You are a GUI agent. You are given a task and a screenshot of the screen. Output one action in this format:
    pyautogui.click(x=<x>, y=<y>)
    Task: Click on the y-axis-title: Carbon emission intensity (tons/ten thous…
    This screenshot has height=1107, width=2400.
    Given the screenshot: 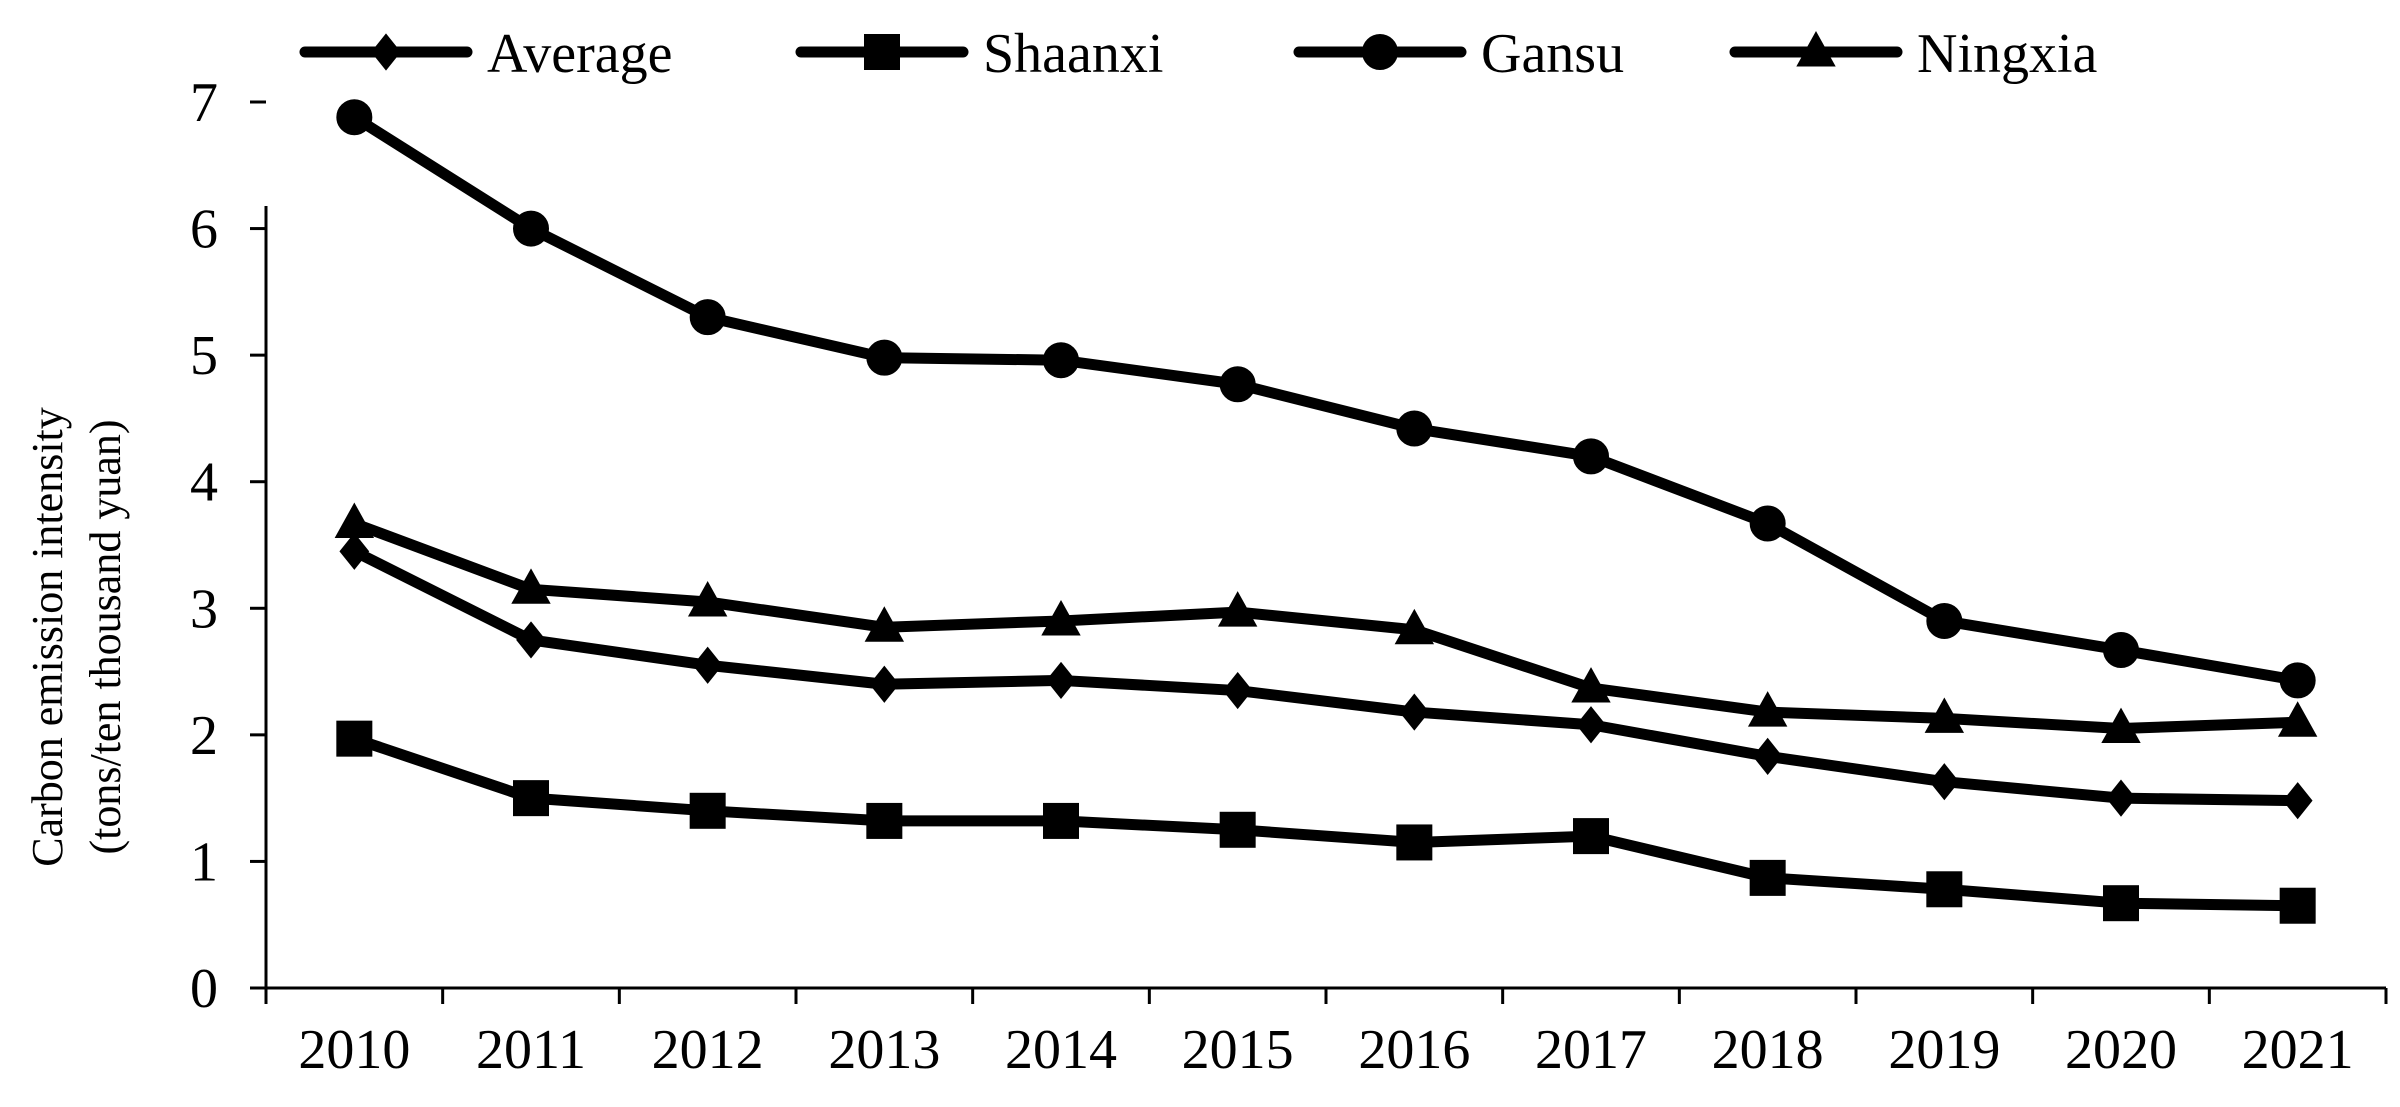 What is the action you would take?
    pyautogui.click(x=76, y=637)
    